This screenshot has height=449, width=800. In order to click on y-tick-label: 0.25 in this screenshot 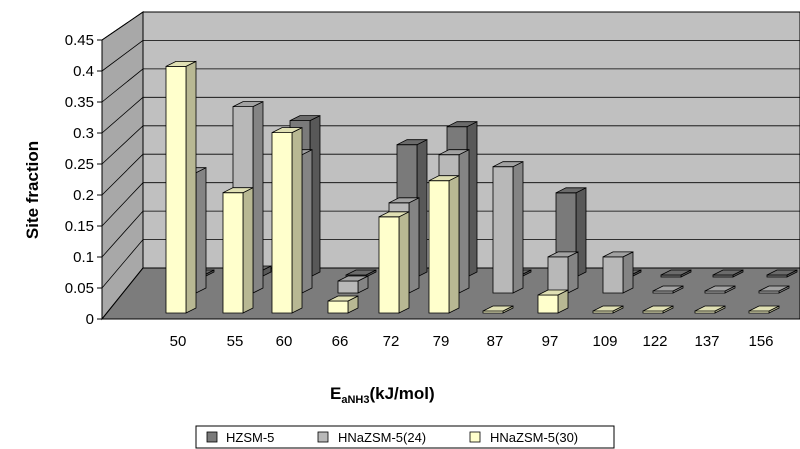, I will do `click(79, 164)`.